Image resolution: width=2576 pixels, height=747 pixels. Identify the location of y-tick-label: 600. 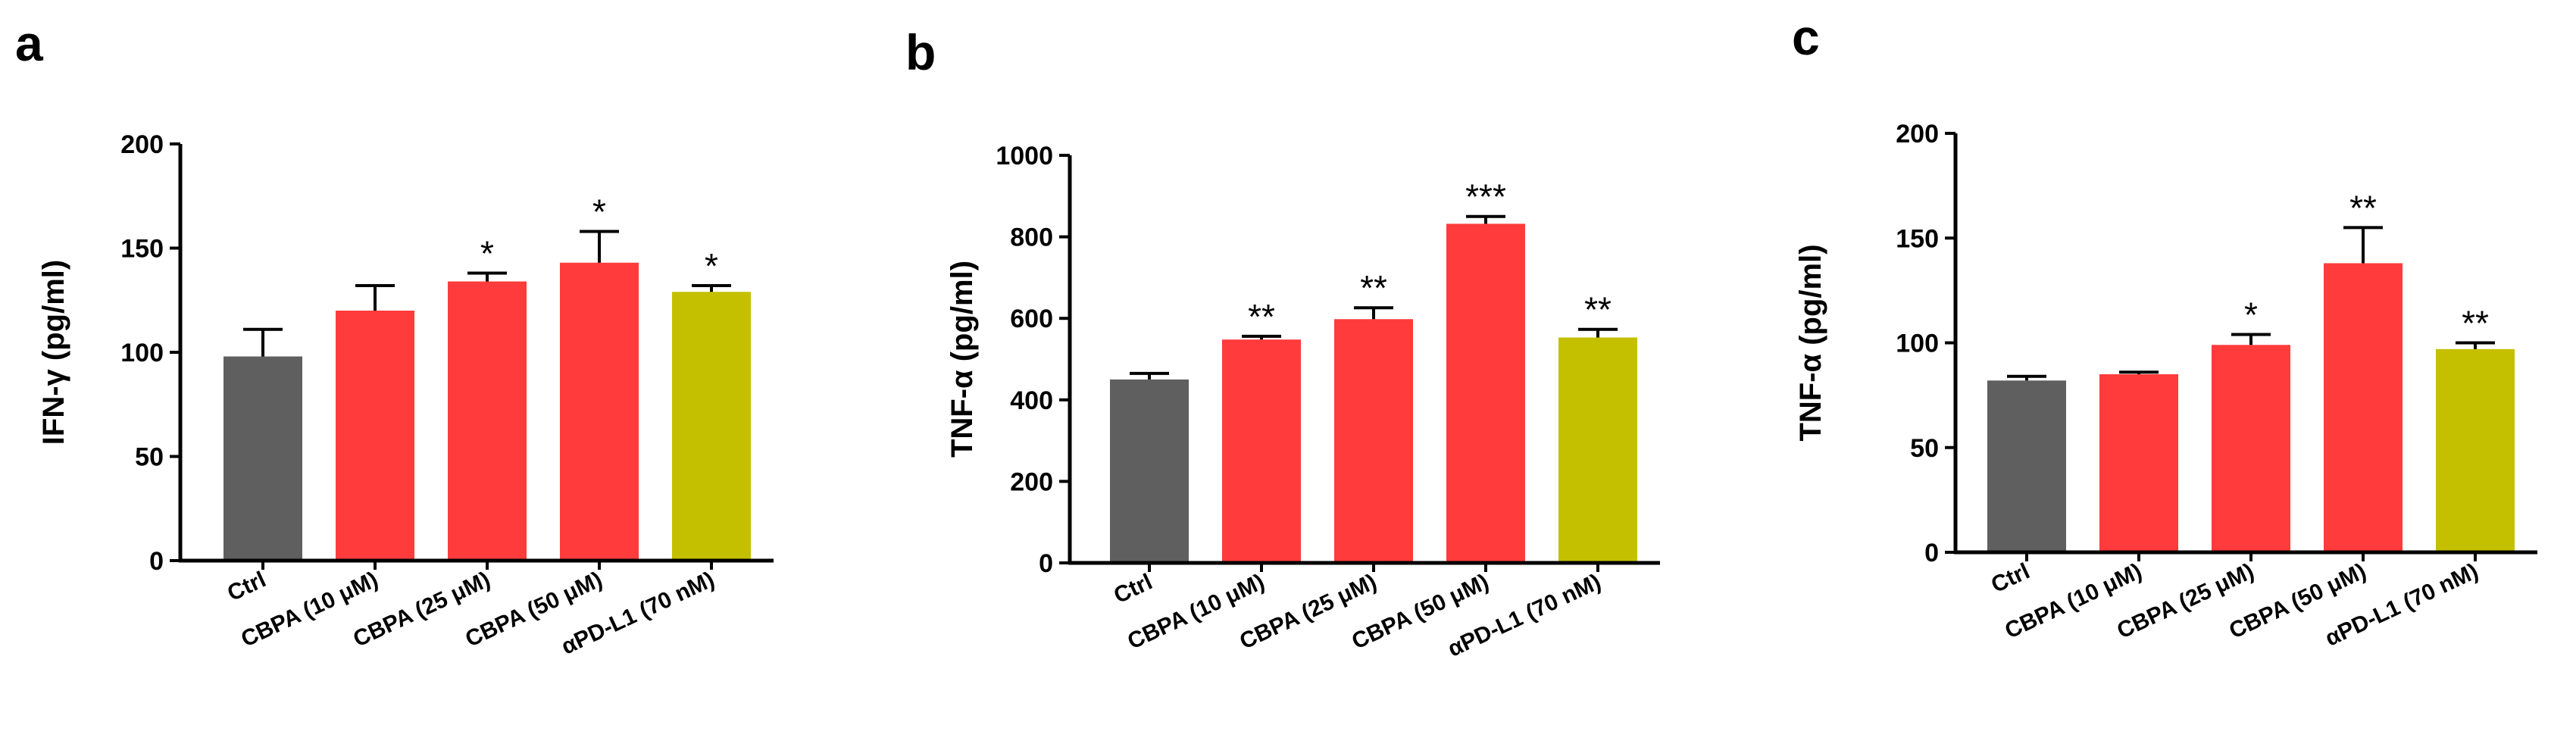
(1031, 319).